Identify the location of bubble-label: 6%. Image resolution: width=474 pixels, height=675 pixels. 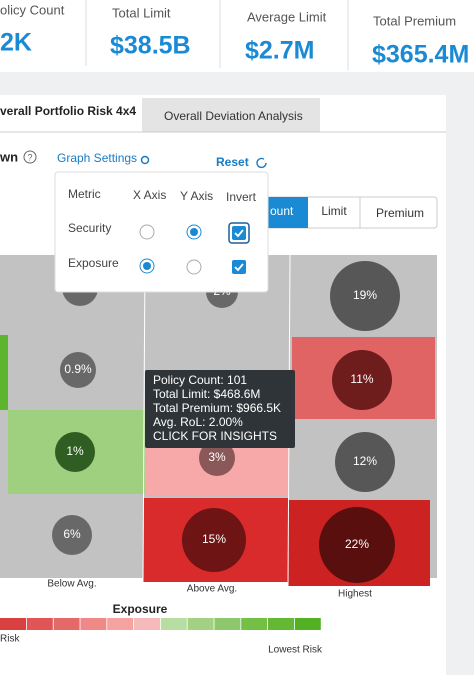
(72, 534).